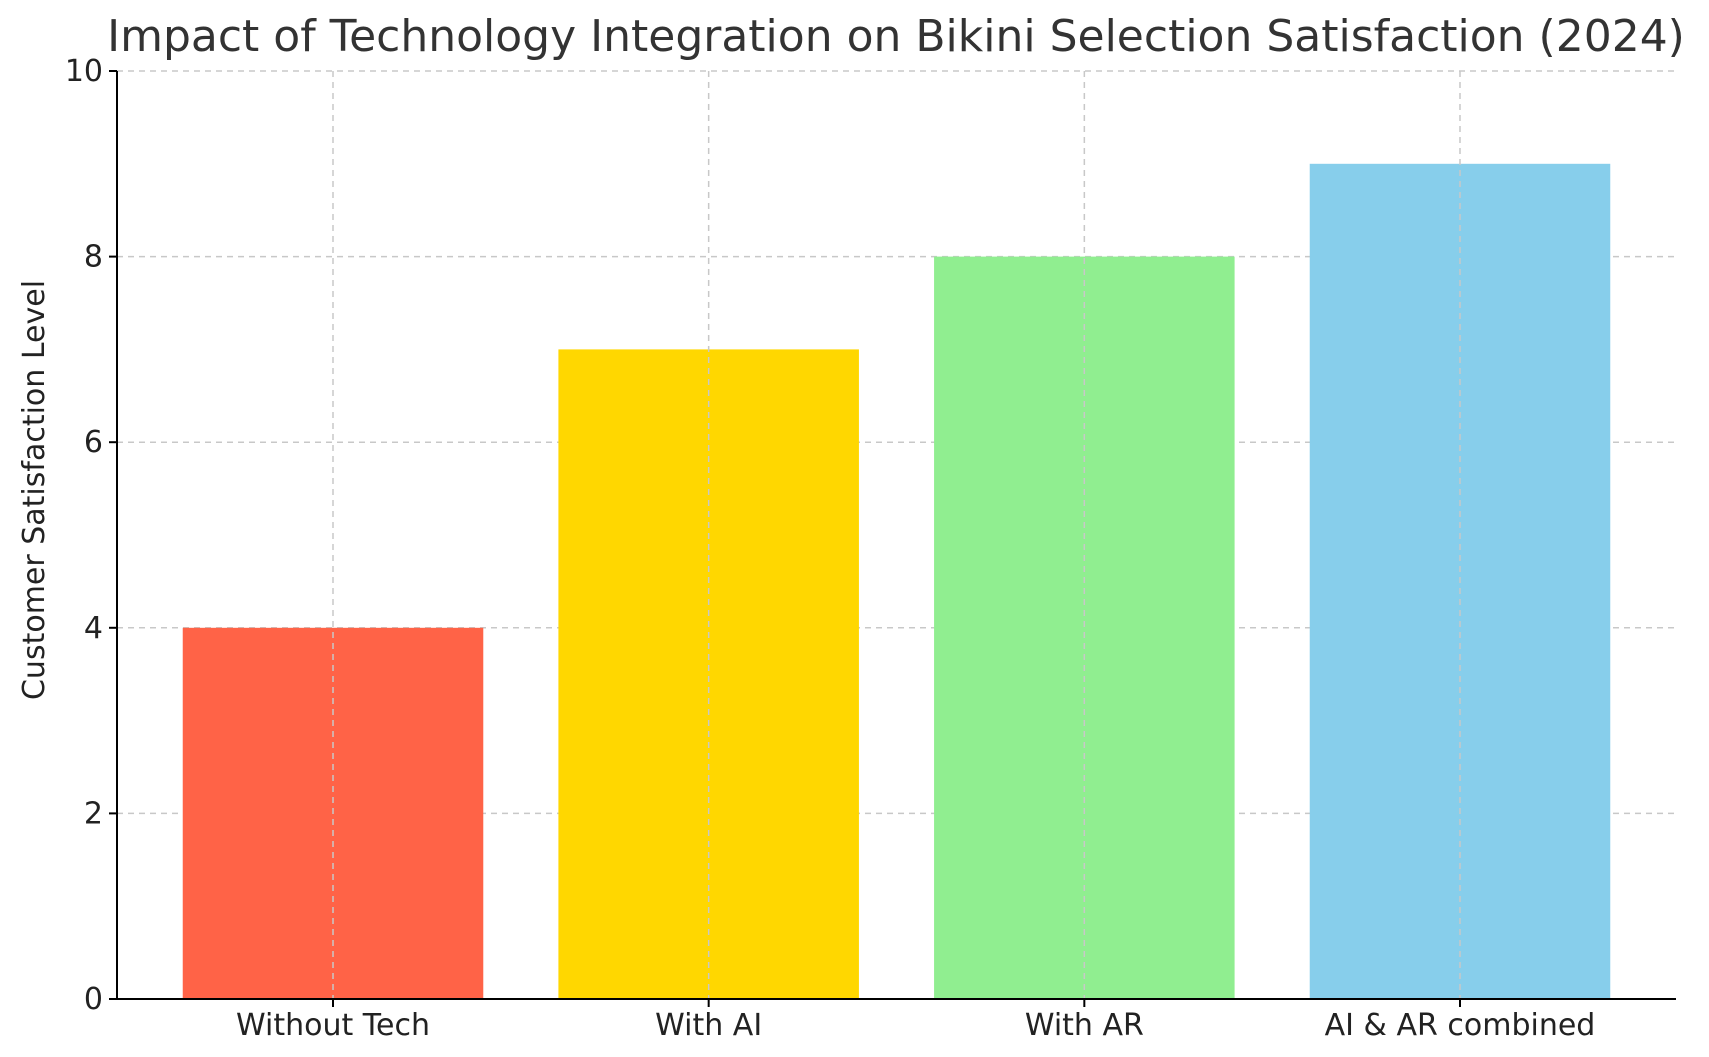  Describe the element at coordinates (93, 442) in the screenshot. I see `y-tick-label: 6` at that location.